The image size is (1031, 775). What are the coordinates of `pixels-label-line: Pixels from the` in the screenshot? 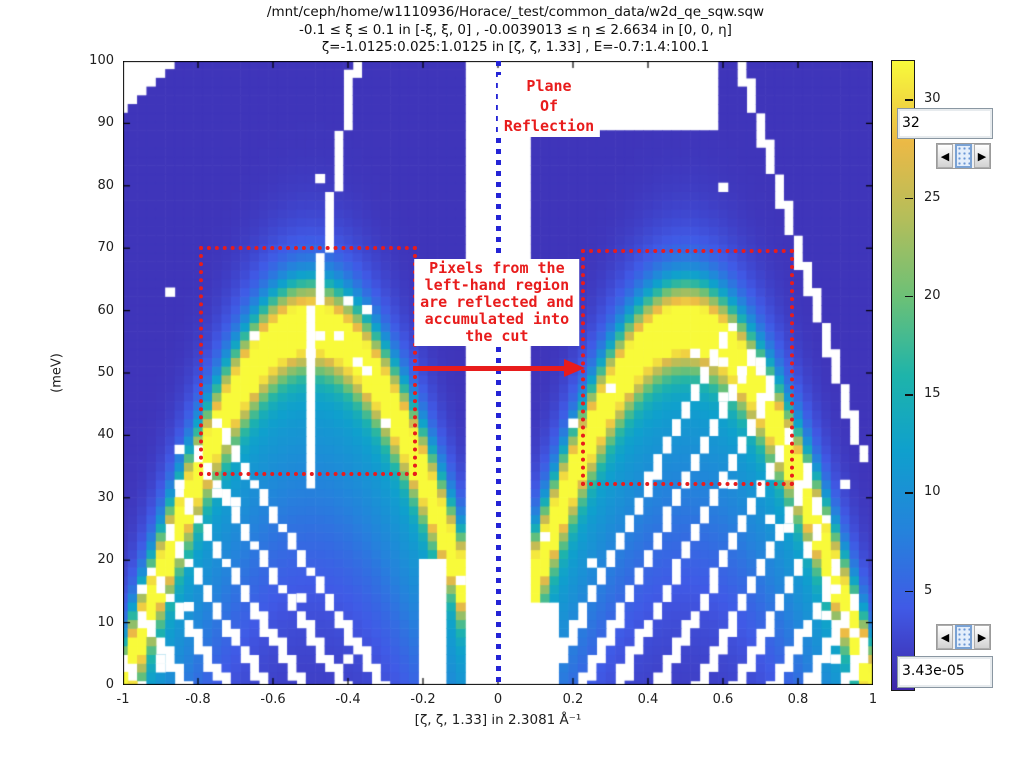 It's located at (497, 268).